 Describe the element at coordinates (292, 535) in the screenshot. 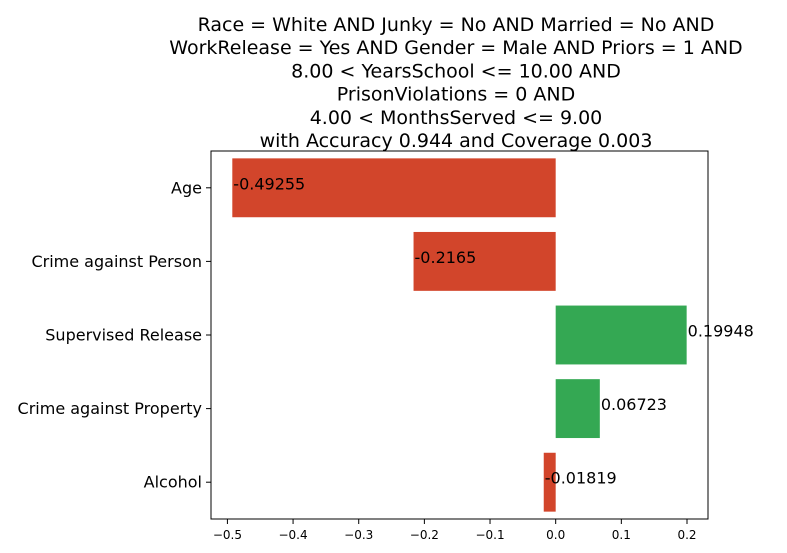

I see `x-tick-label: −0.4` at that location.